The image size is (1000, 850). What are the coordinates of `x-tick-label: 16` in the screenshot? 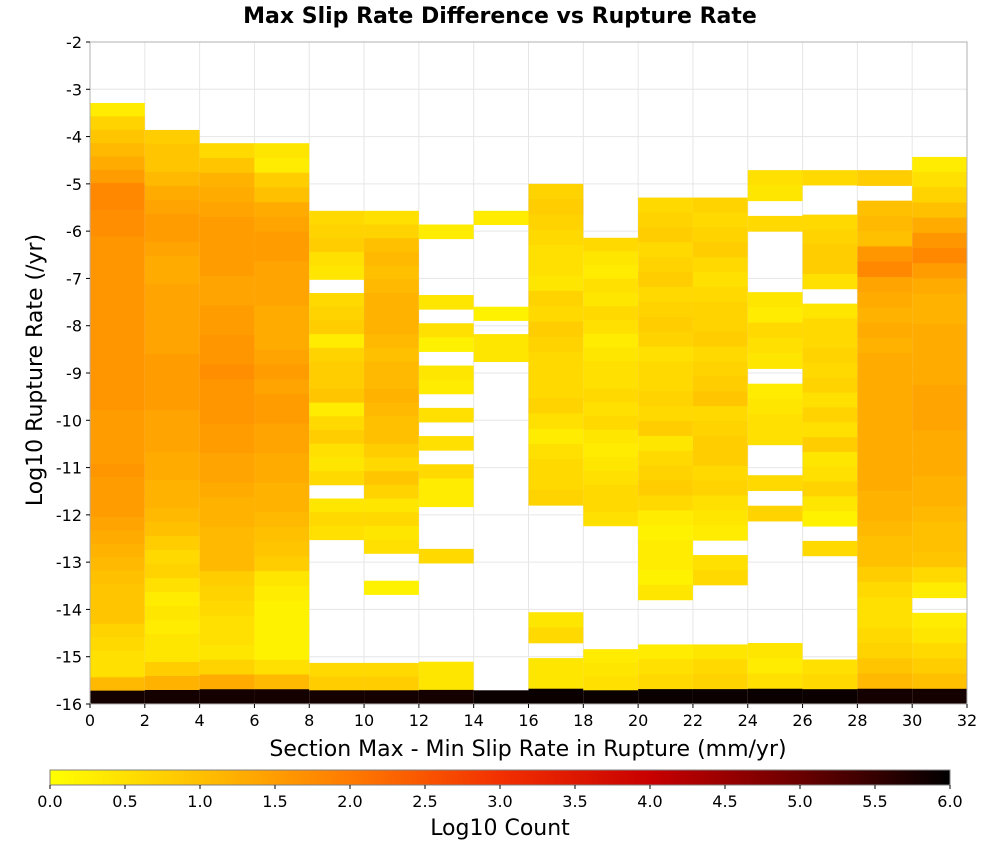 It's located at (528, 720).